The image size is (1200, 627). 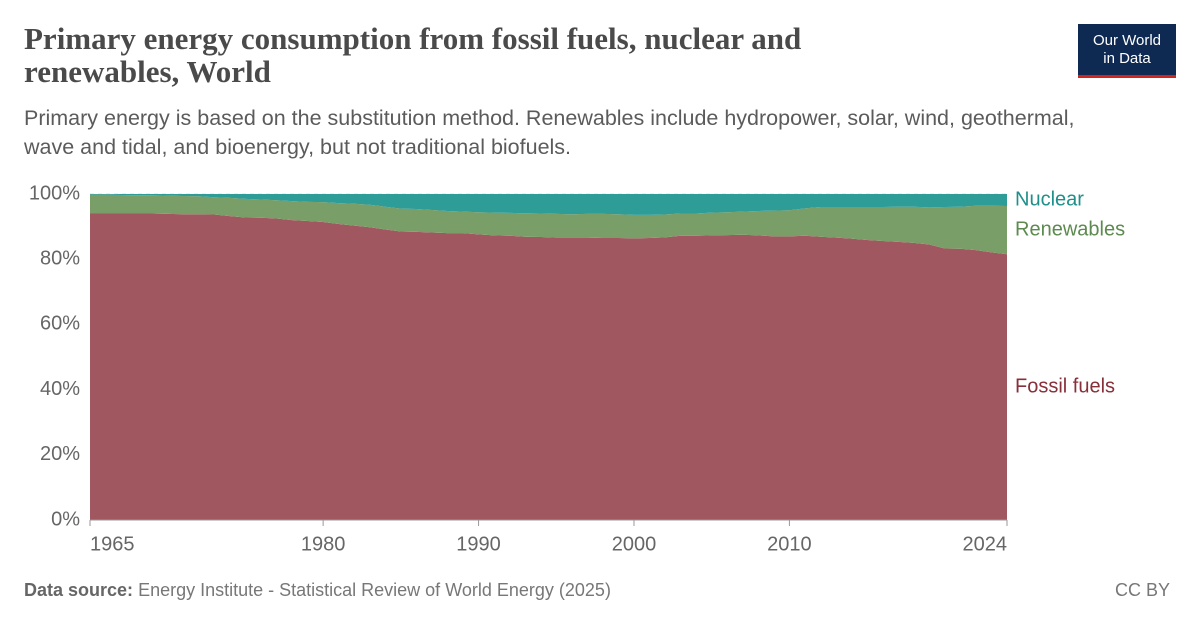 What do you see at coordinates (634, 544) in the screenshot?
I see `x-tick-label: 2000` at bounding box center [634, 544].